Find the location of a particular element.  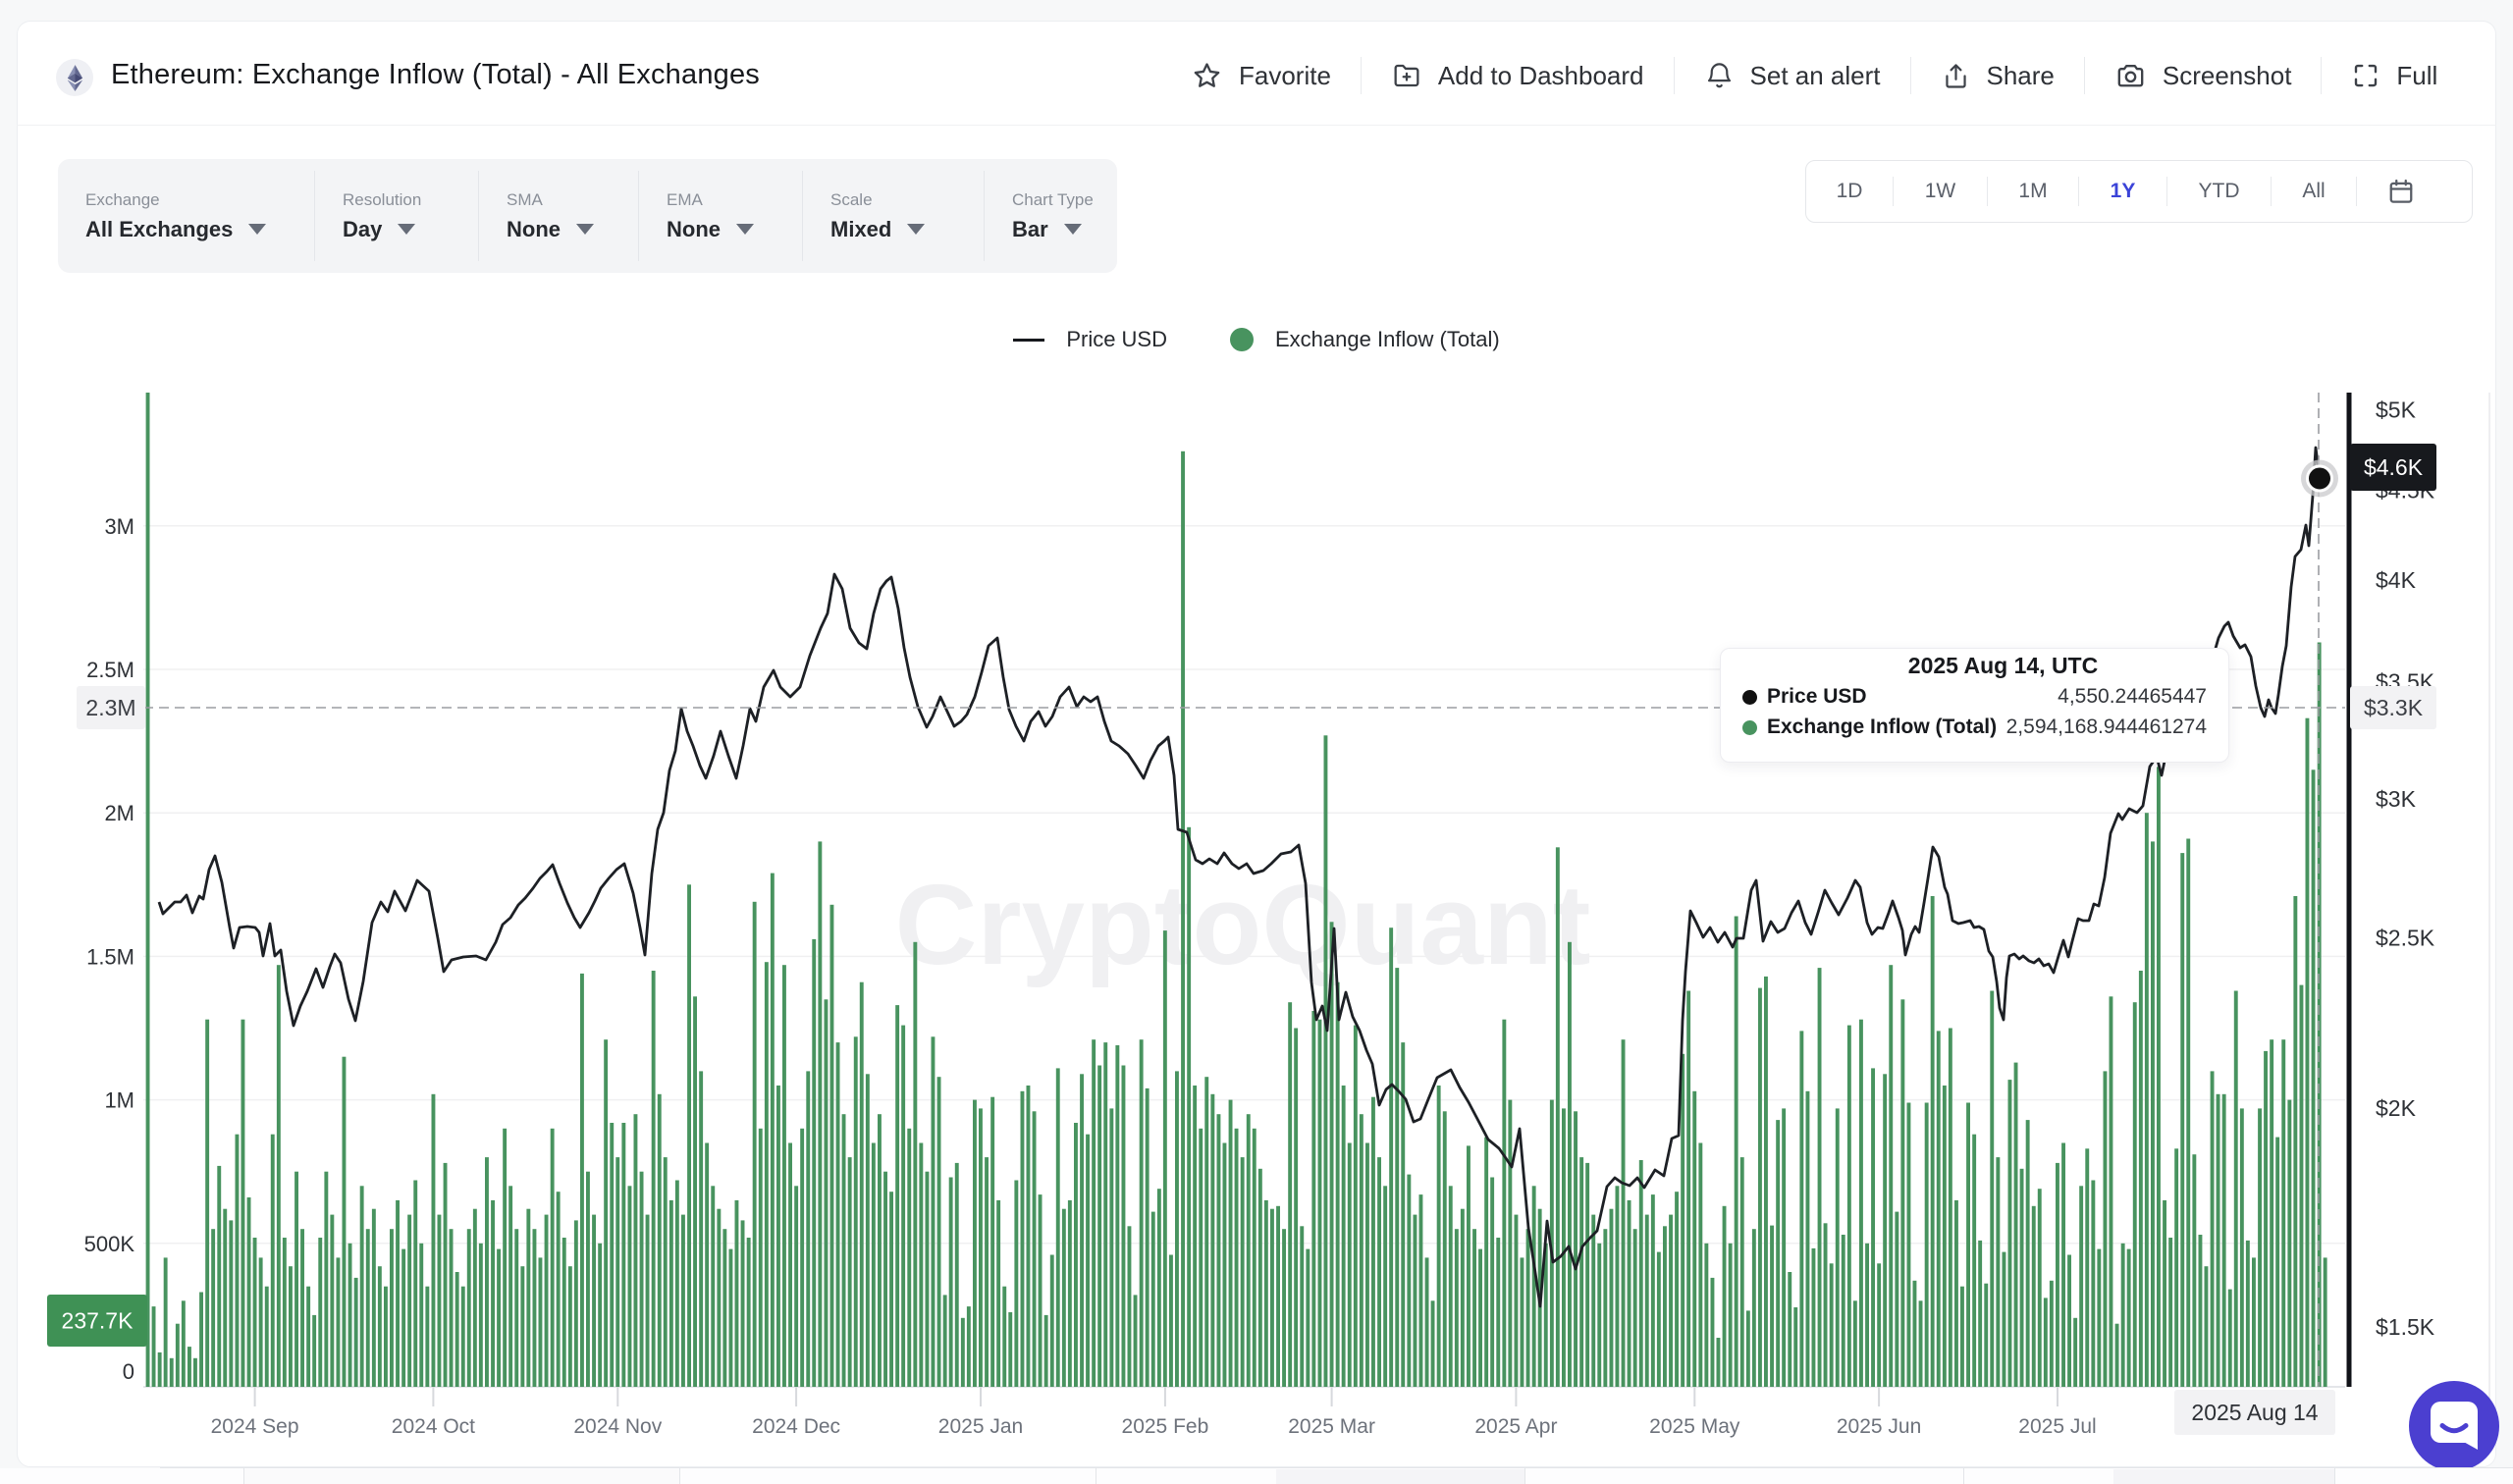

svg-text: $4.6K is located at coordinates (2394, 467).